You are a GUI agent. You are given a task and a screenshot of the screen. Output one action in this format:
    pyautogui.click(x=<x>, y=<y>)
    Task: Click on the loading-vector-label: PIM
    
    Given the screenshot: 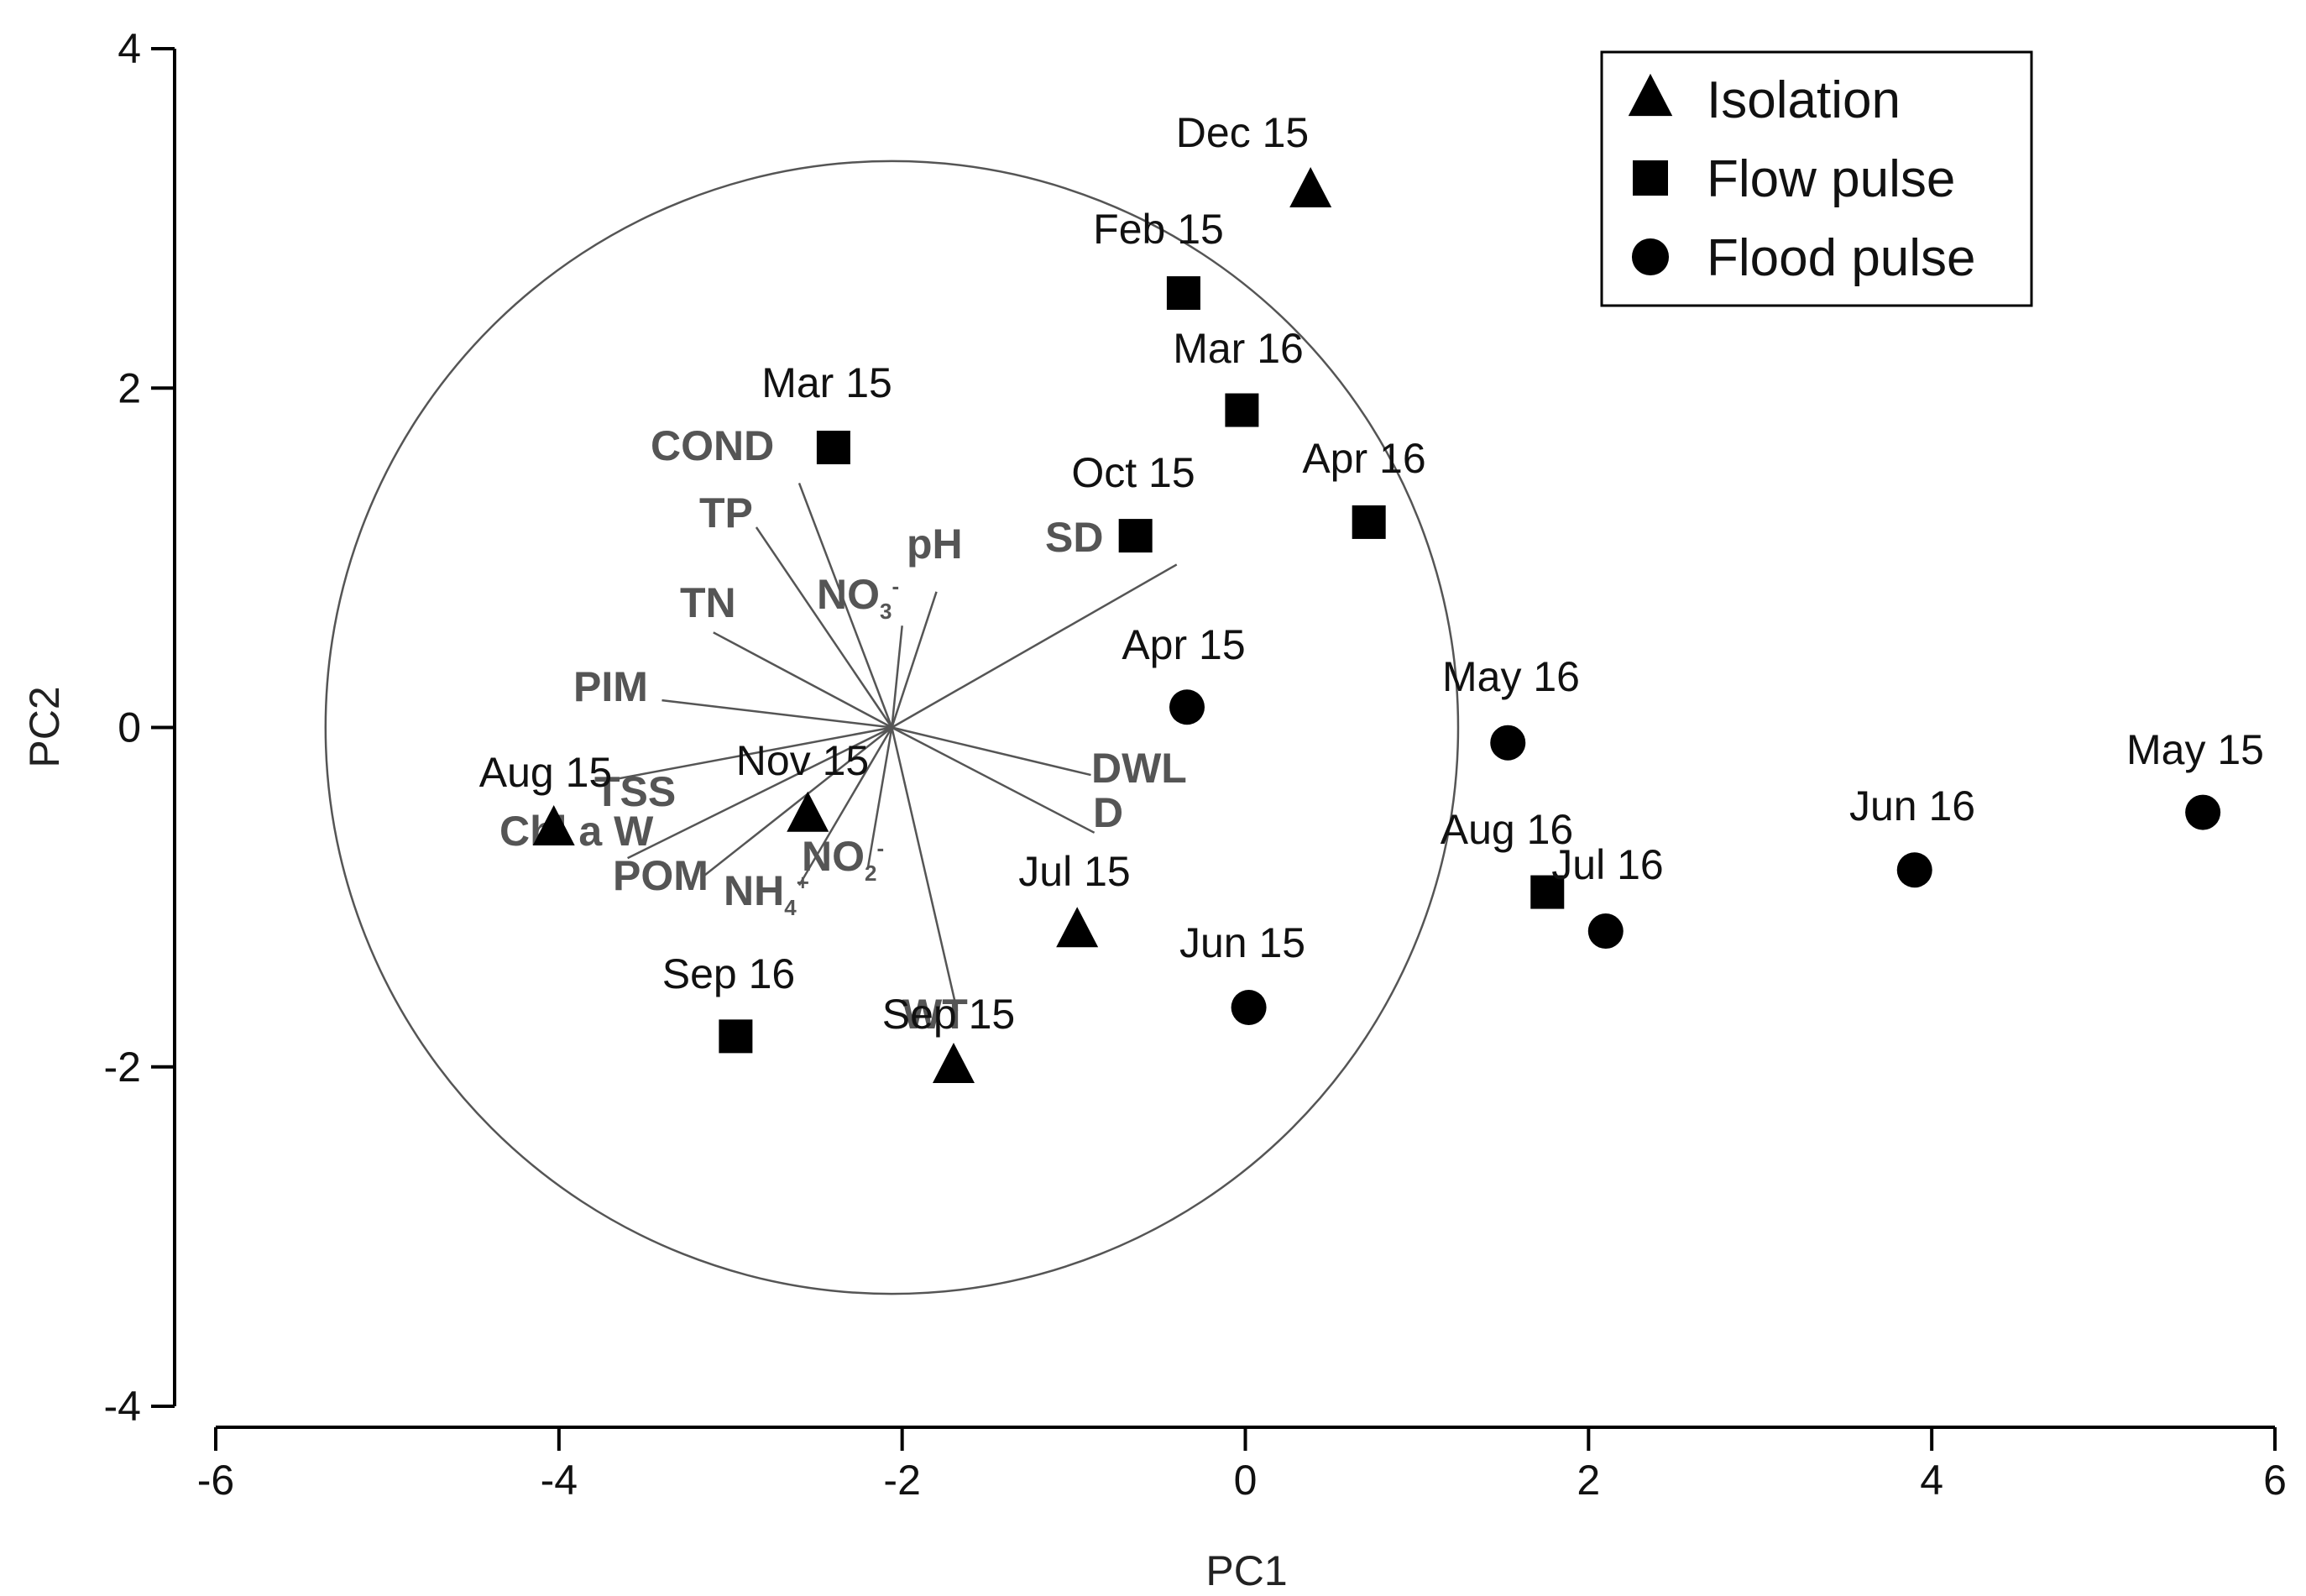 What is the action you would take?
    pyautogui.click(x=610, y=686)
    